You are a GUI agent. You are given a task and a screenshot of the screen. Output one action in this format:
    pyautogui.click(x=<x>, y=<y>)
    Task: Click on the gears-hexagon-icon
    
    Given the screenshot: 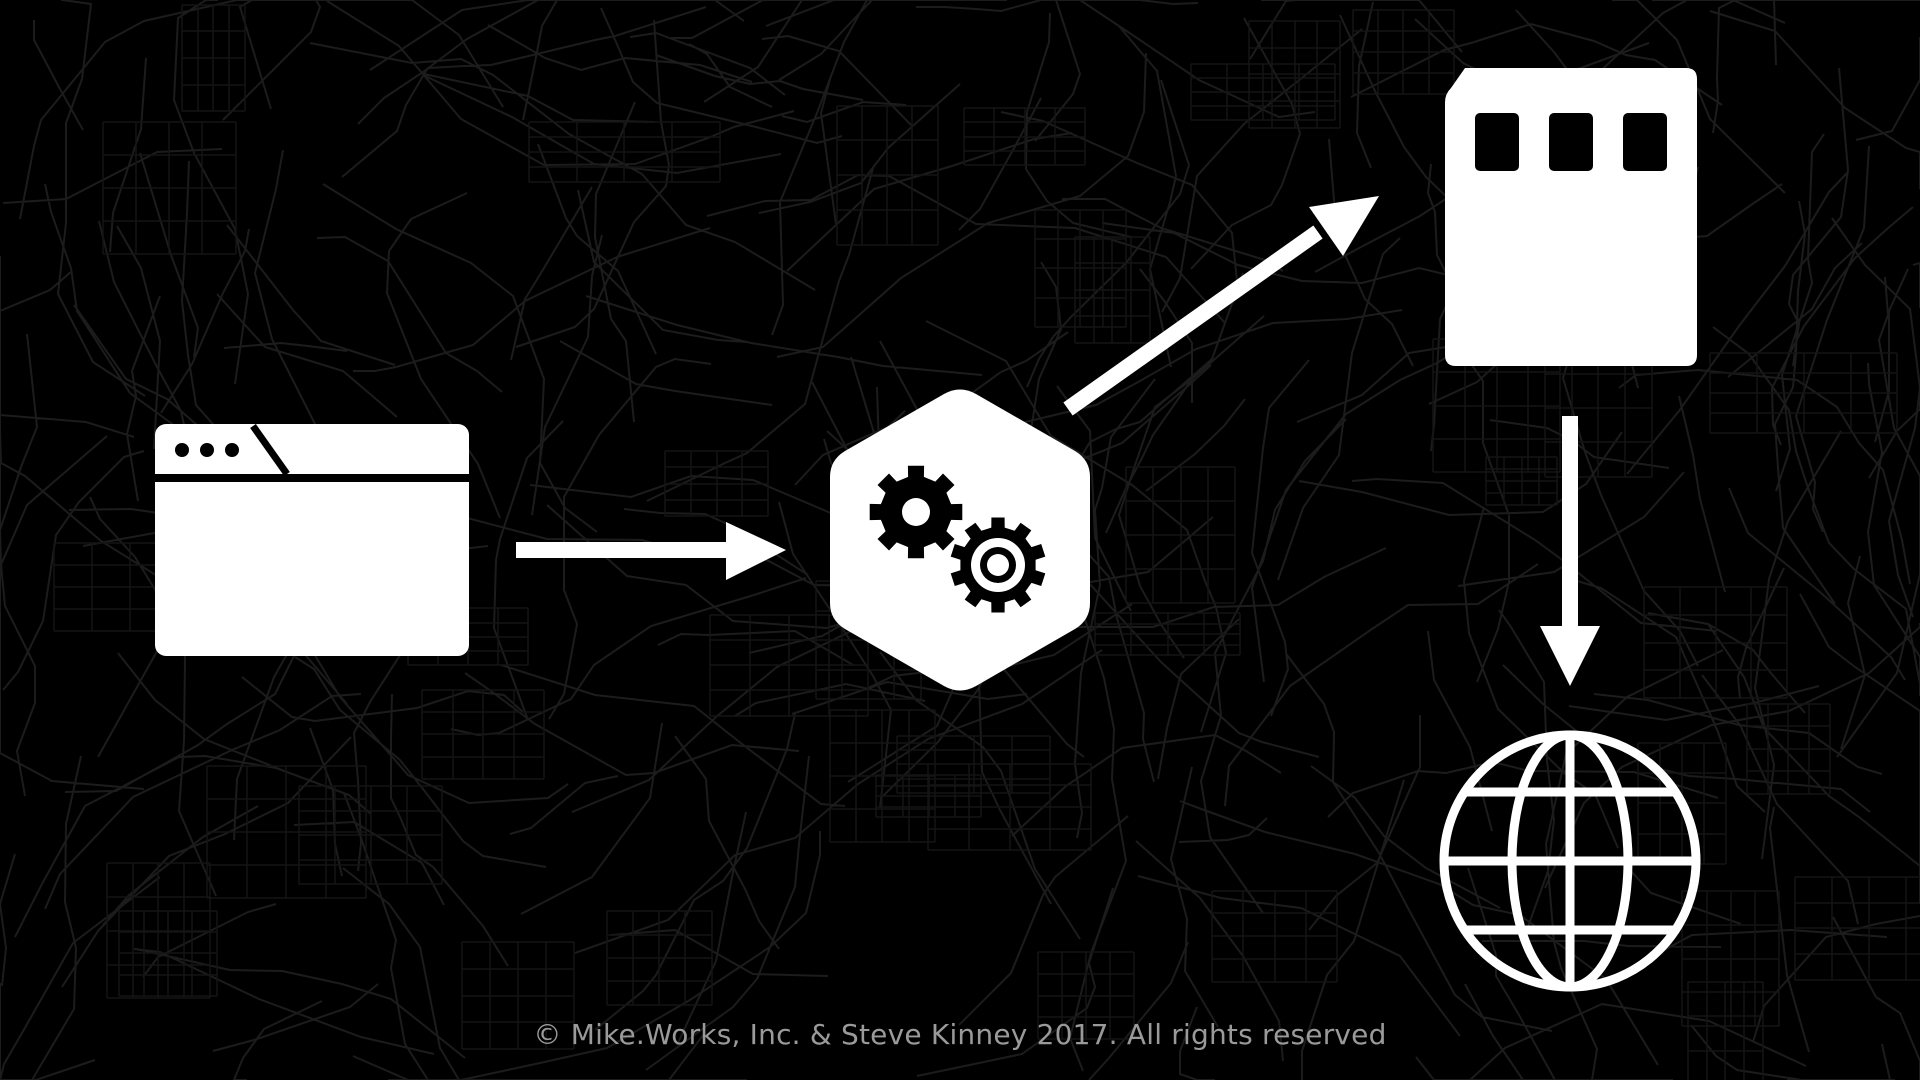 What is the action you would take?
    pyautogui.click(x=960, y=540)
    